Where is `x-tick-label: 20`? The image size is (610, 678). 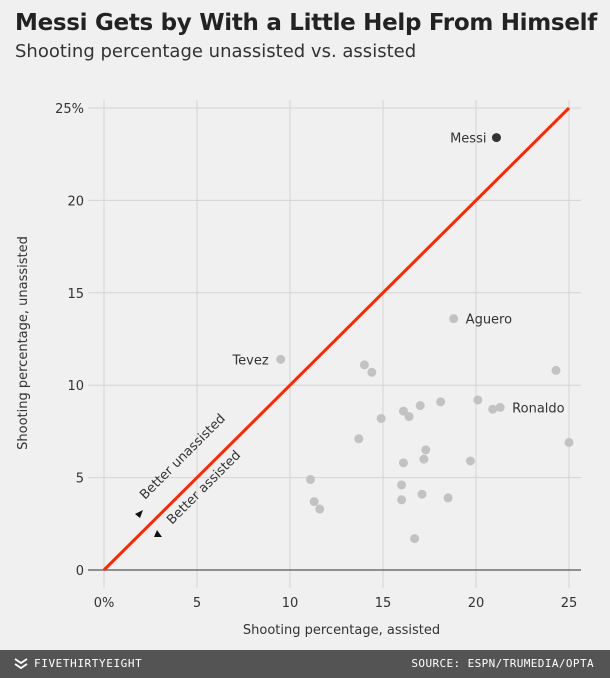 x-tick-label: 20 is located at coordinates (476, 603).